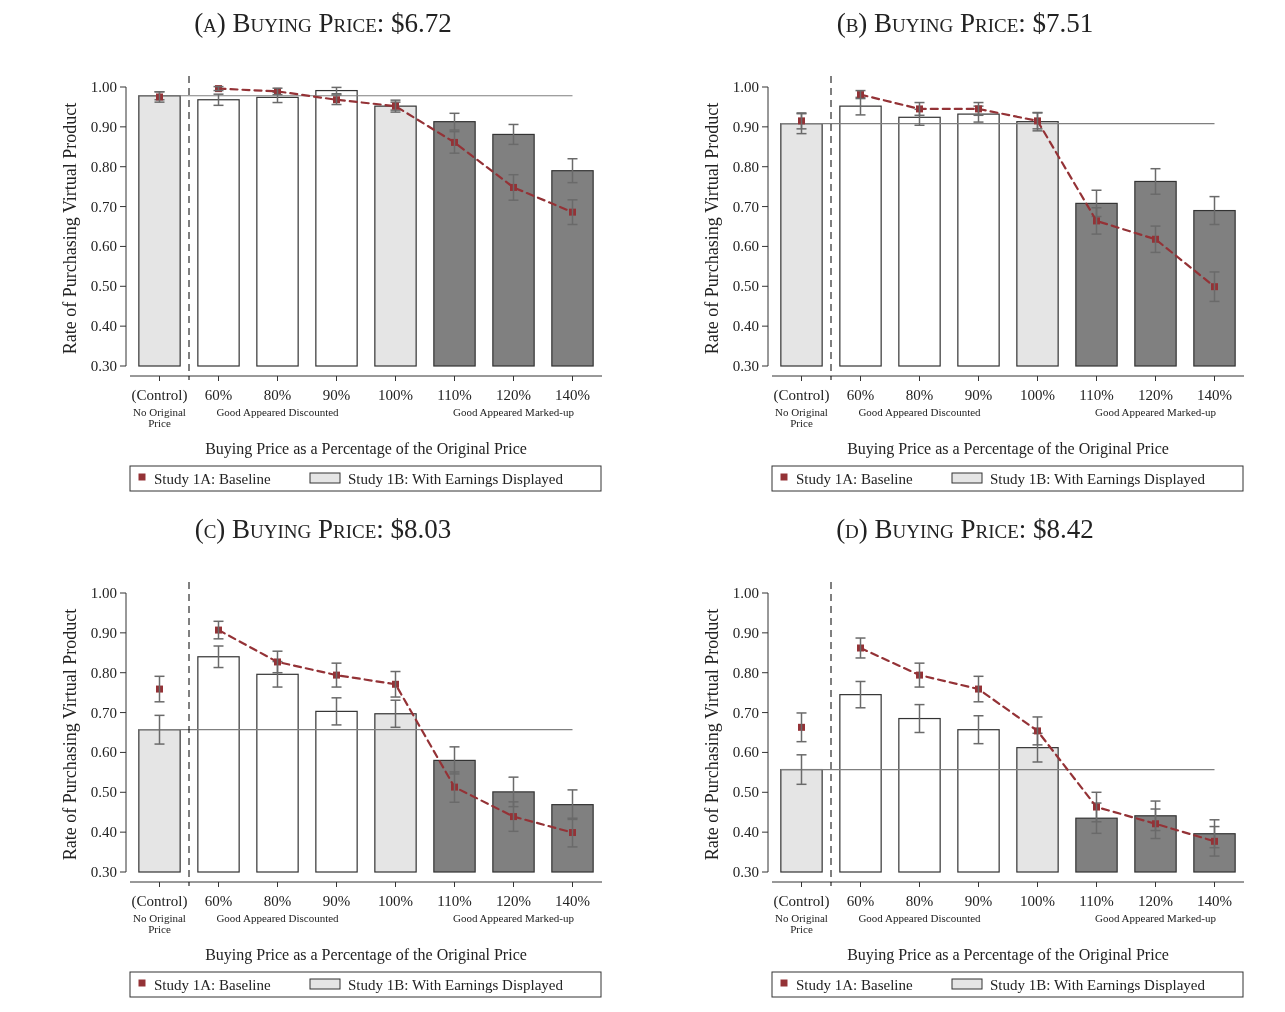 The width and height of the screenshot is (1285, 1012). I want to click on chart-title: (b) Buying Price: $7.51, so click(965, 23).